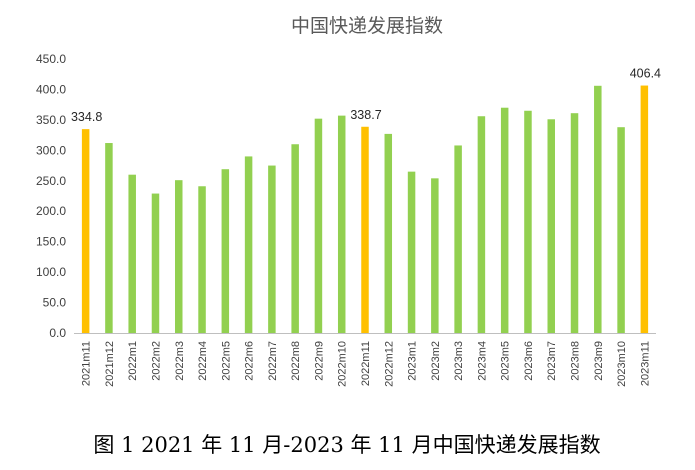  Describe the element at coordinates (318, 225) in the screenshot. I see `bar-2022m9` at that location.